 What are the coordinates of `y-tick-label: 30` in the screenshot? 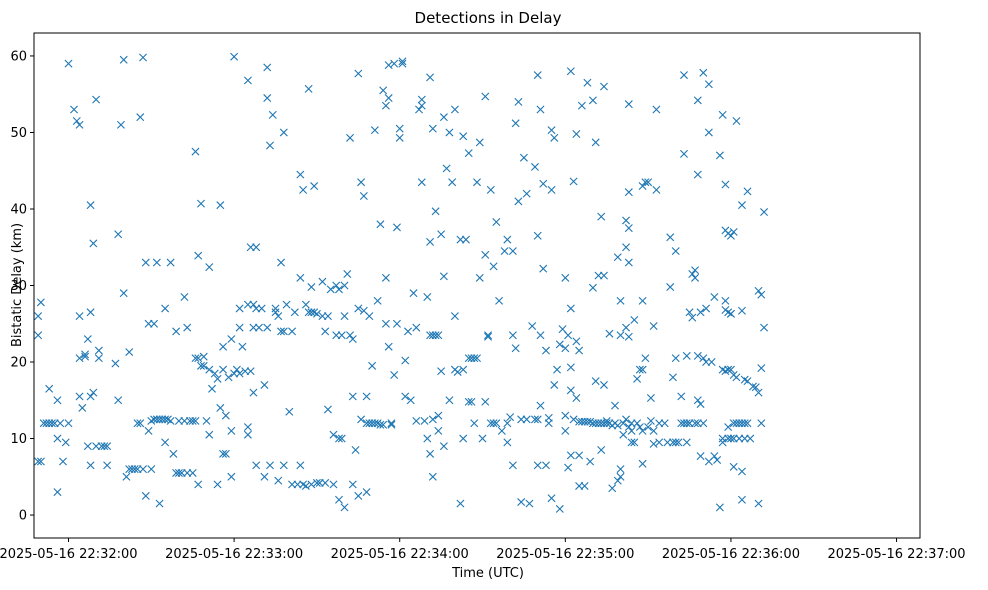 It's located at (18, 286).